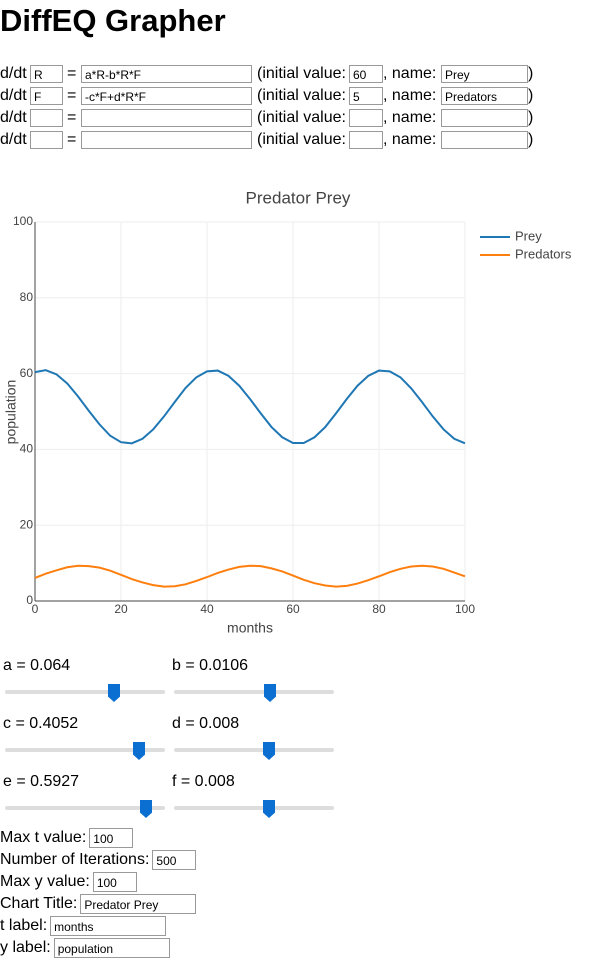 This screenshot has width=604, height=970. Describe the element at coordinates (46, 74) in the screenshot. I see `variable-input: R` at that location.